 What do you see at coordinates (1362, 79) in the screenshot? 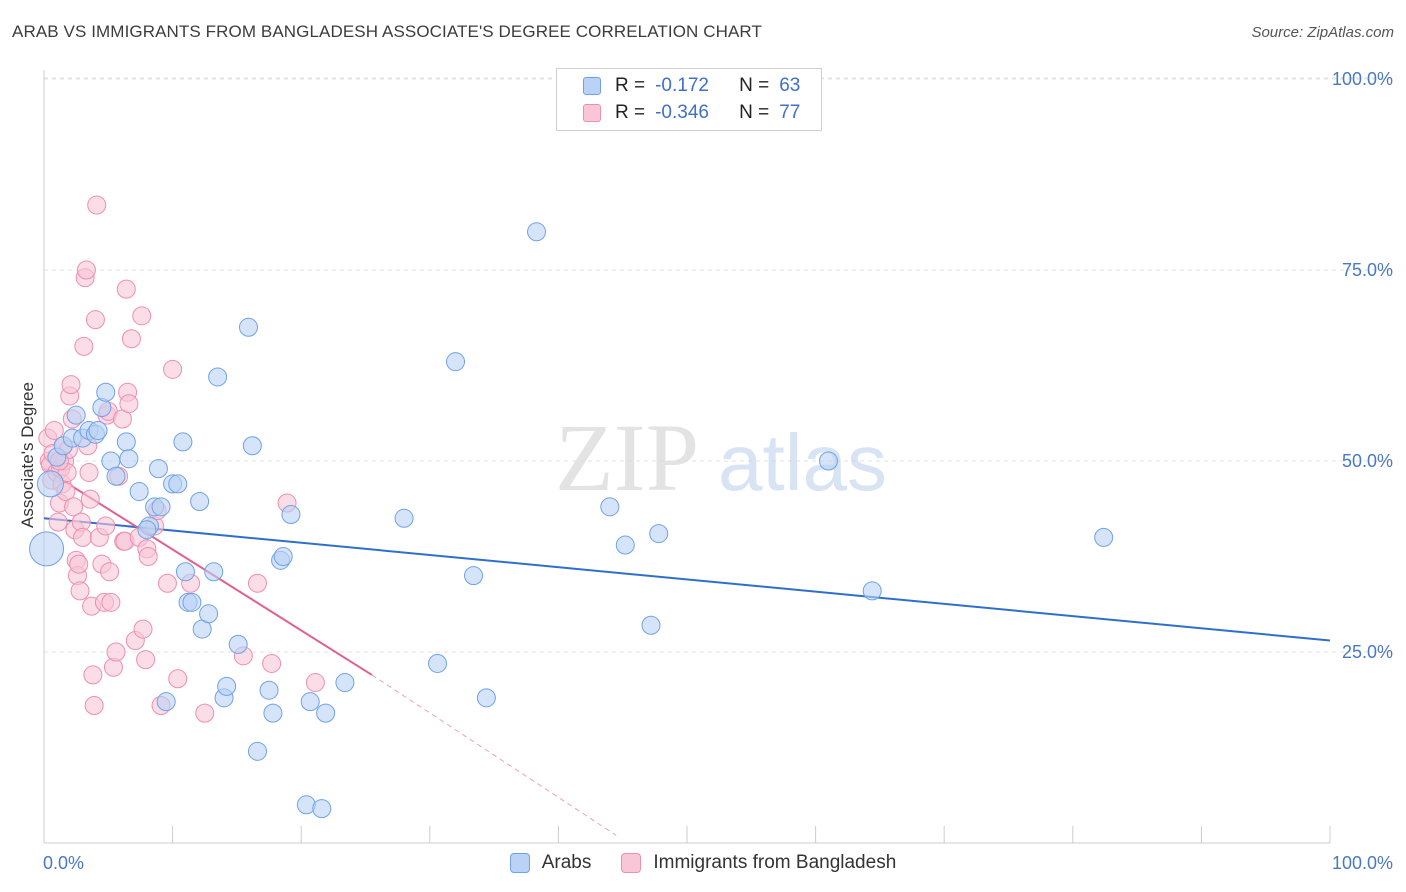
I see `y-tick-label: 100.0%` at bounding box center [1362, 79].